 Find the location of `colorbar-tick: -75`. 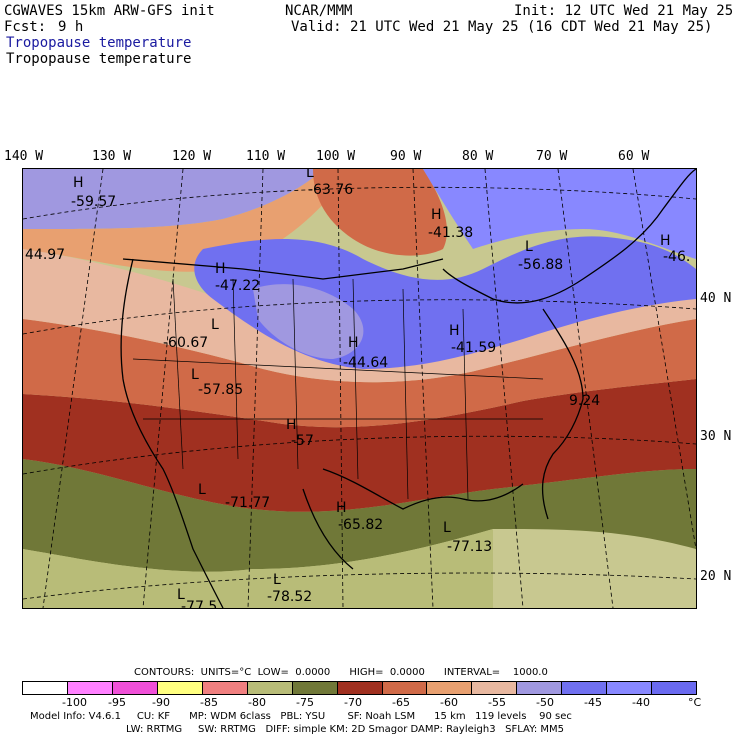

colorbar-tick: -75 is located at coordinates (305, 702).